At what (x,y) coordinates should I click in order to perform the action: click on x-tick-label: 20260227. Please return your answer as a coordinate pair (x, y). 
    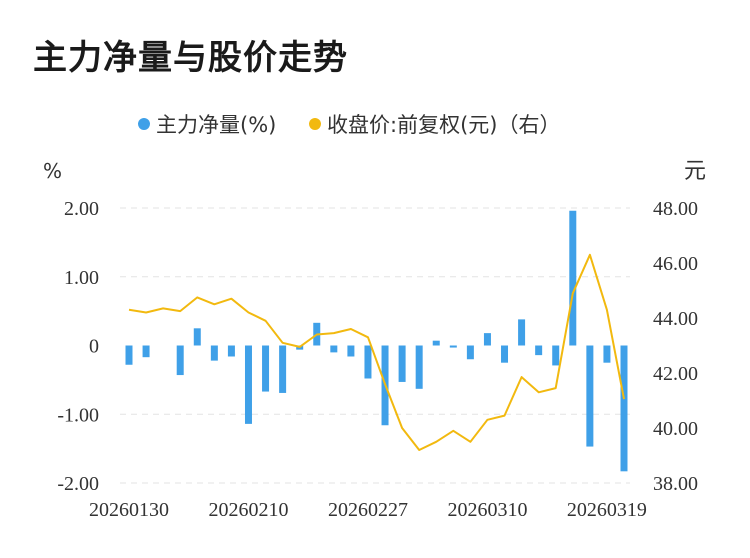
    Looking at the image, I should click on (368, 510).